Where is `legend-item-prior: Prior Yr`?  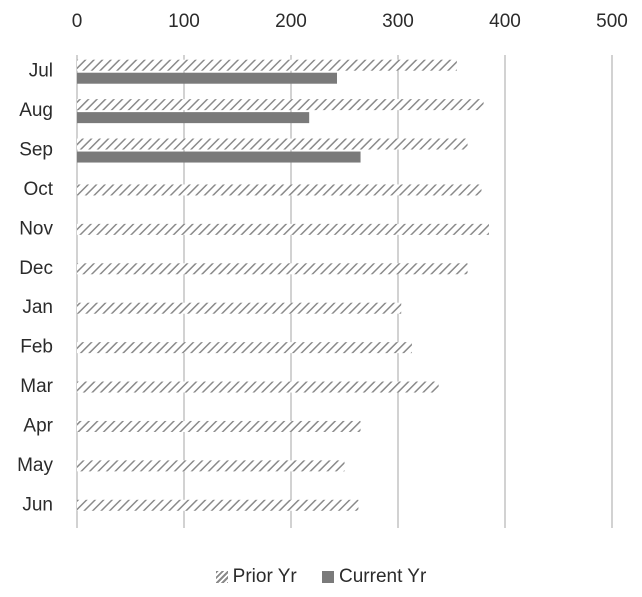
legend-item-prior: Prior Yr is located at coordinates (256, 577).